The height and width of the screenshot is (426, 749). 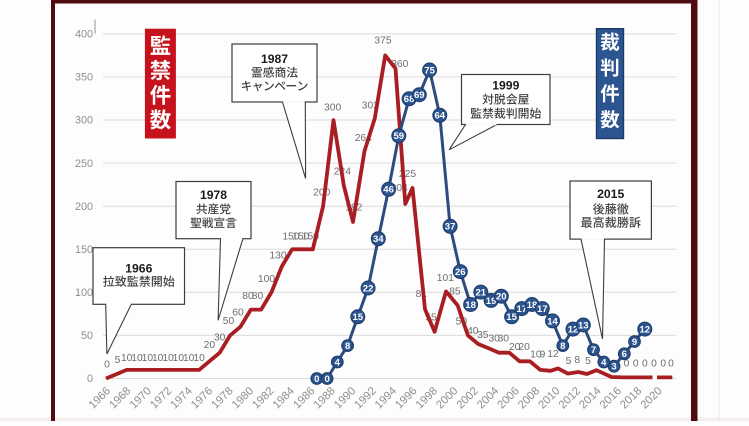 I want to click on svg-text: 250, so click(x=84, y=164).